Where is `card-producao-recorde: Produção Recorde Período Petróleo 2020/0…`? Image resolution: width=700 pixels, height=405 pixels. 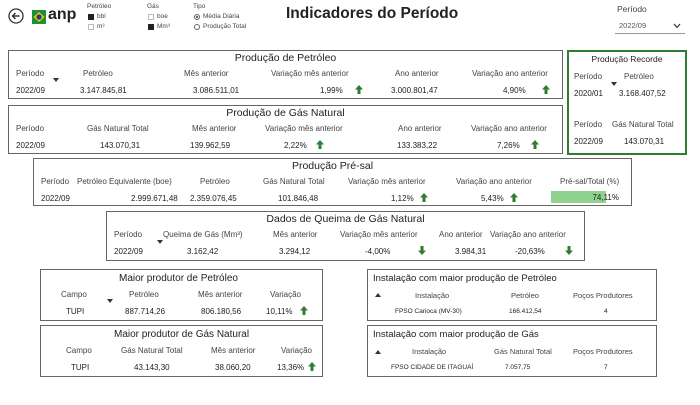
card-producao-recorde: Produção Recorde Período Petróleo 2020/0… is located at coordinates (627, 102).